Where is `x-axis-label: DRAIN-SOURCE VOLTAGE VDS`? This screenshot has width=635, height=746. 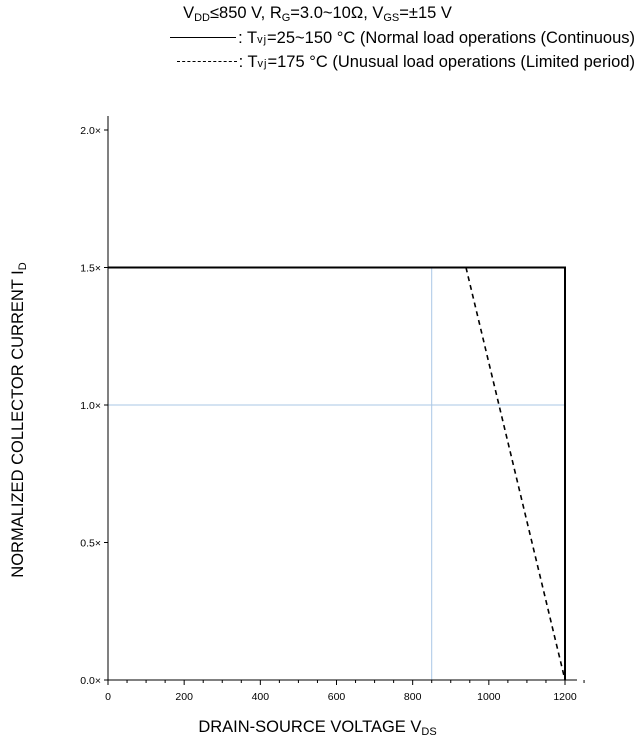 x-axis-label: DRAIN-SOURCE VOLTAGE VDS is located at coordinates (317, 728).